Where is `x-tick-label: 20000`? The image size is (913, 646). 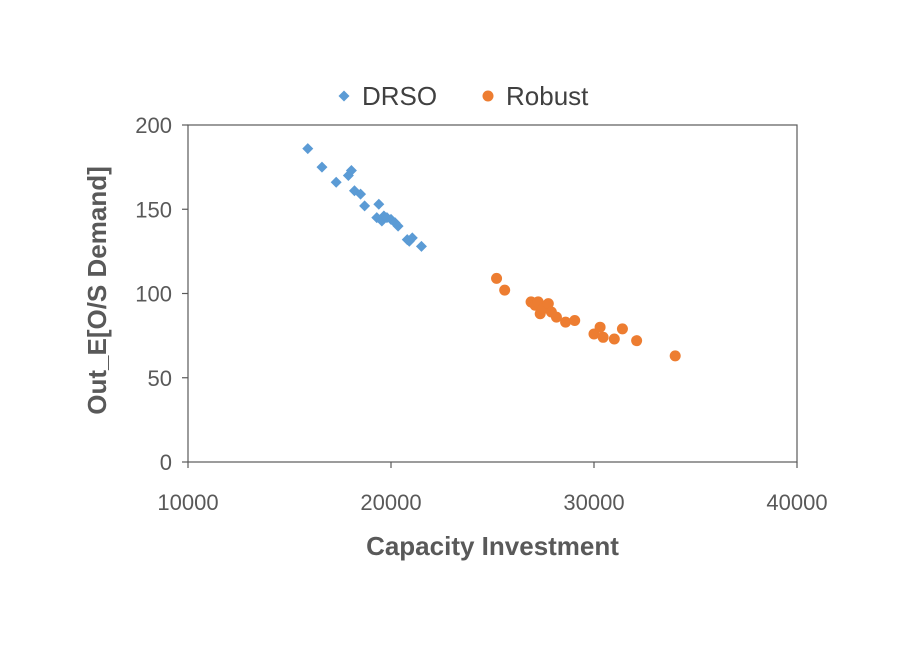
x-tick-label: 20000 is located at coordinates (390, 502).